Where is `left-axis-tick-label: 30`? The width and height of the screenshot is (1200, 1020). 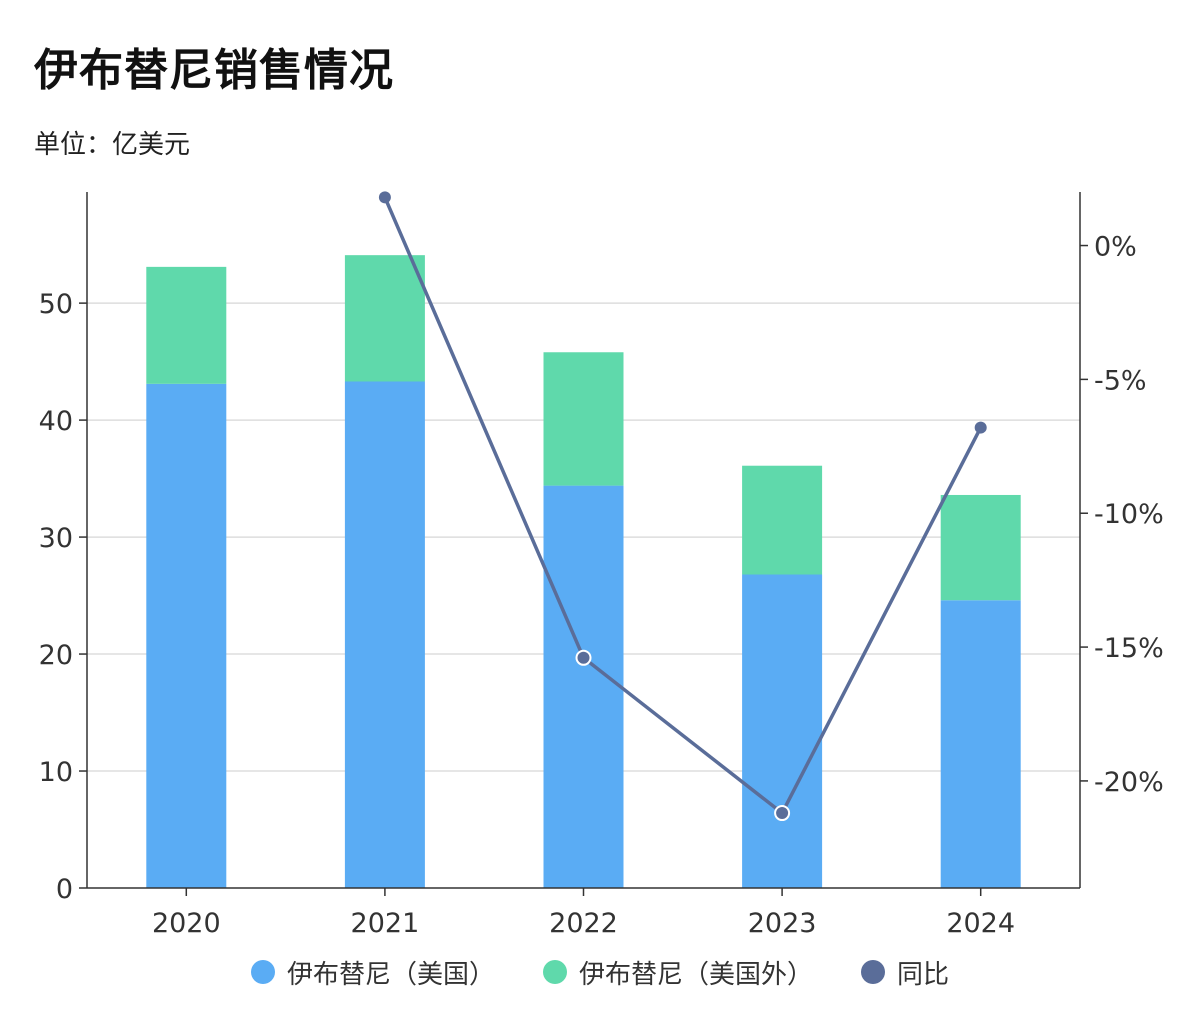
left-axis-tick-label: 30 is located at coordinates (56, 538).